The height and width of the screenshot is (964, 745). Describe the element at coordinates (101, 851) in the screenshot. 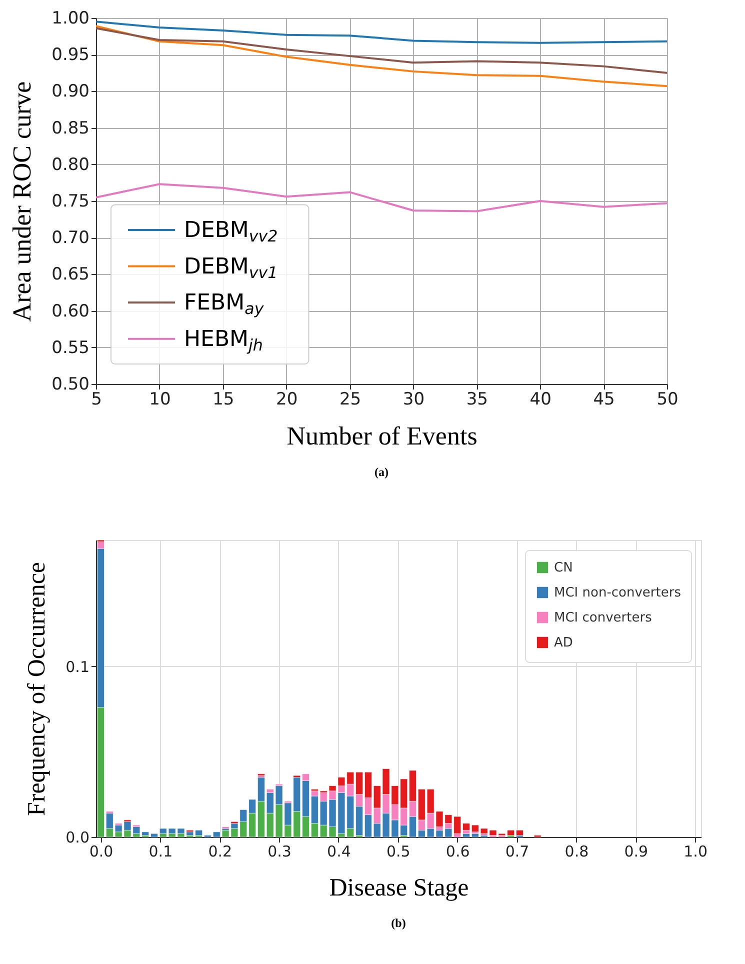

I see `x-tick-label: 0.0` at that location.